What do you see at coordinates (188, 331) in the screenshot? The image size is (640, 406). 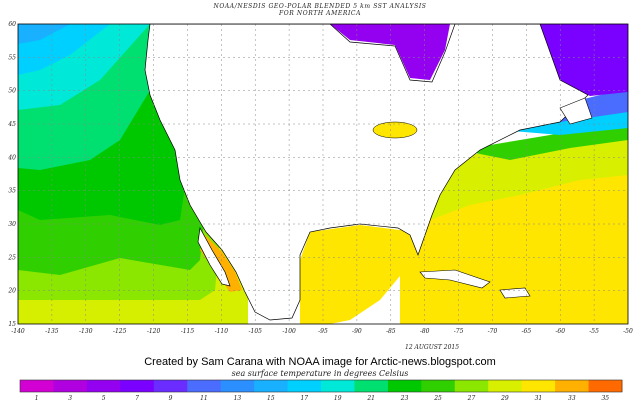 I see `lon-tick-label: -115` at bounding box center [188, 331].